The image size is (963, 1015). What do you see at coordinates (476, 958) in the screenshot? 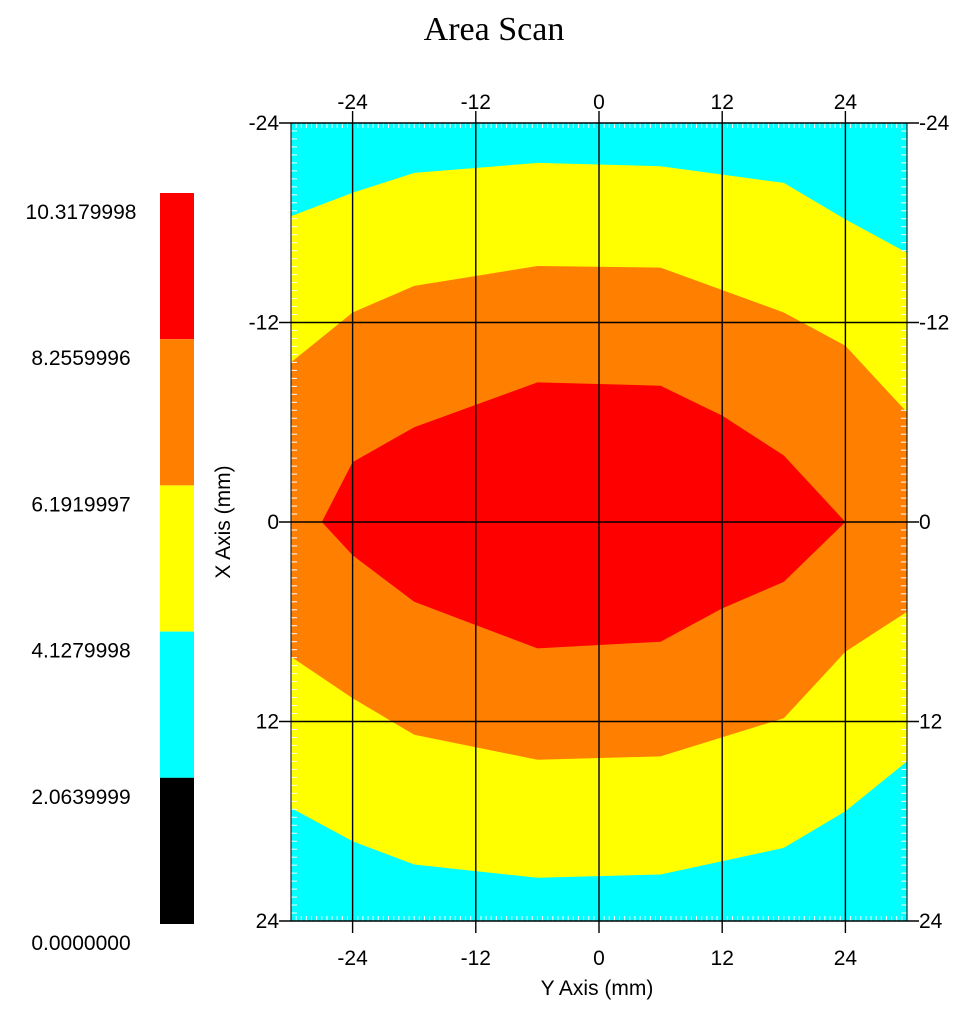
I see `x-tick-label-bottom: -12` at bounding box center [476, 958].